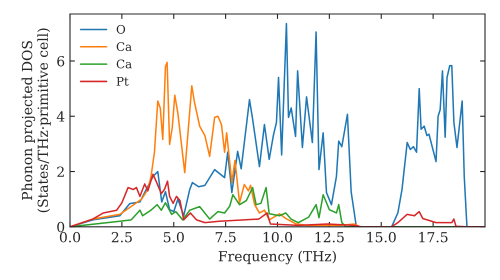 The width and height of the screenshot is (500, 280). Describe the element at coordinates (60, 227) in the screenshot. I see `y-tick-label: 0` at that location.